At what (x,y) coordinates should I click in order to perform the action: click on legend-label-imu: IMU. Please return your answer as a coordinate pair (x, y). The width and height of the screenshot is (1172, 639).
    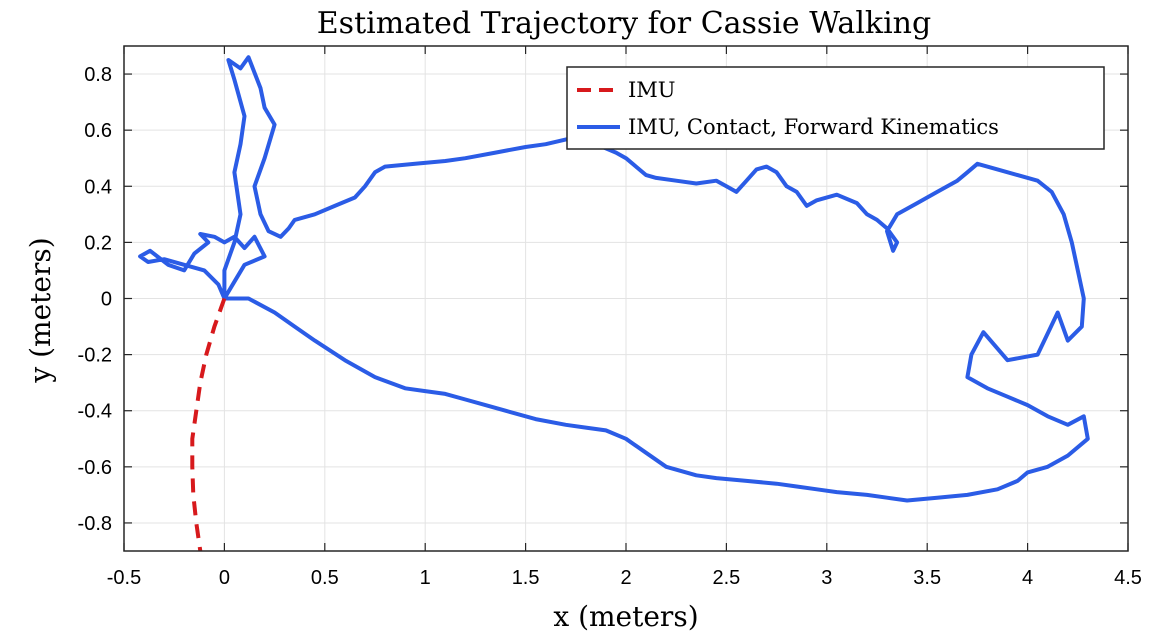
    Looking at the image, I should click on (652, 90).